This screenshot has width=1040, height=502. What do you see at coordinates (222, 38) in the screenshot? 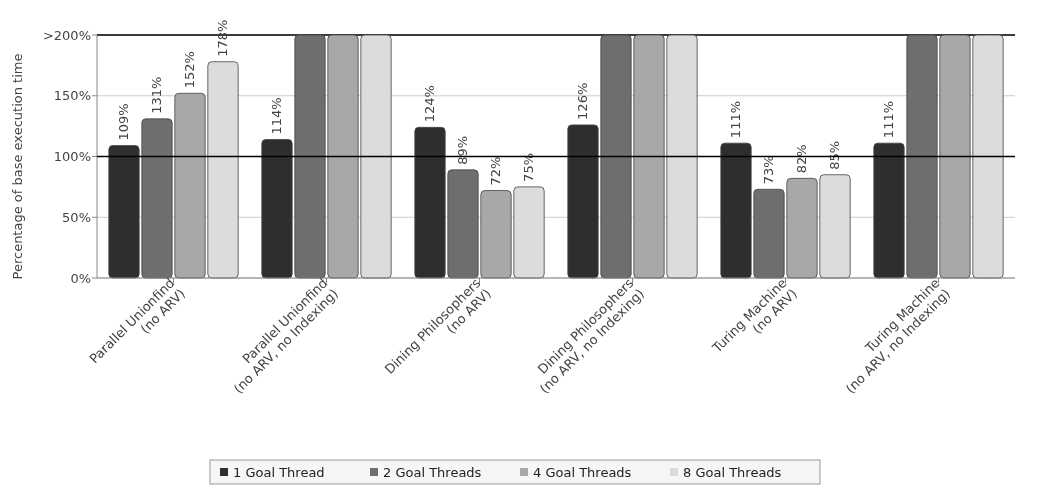
I see `data-label: 178%` at bounding box center [222, 38].